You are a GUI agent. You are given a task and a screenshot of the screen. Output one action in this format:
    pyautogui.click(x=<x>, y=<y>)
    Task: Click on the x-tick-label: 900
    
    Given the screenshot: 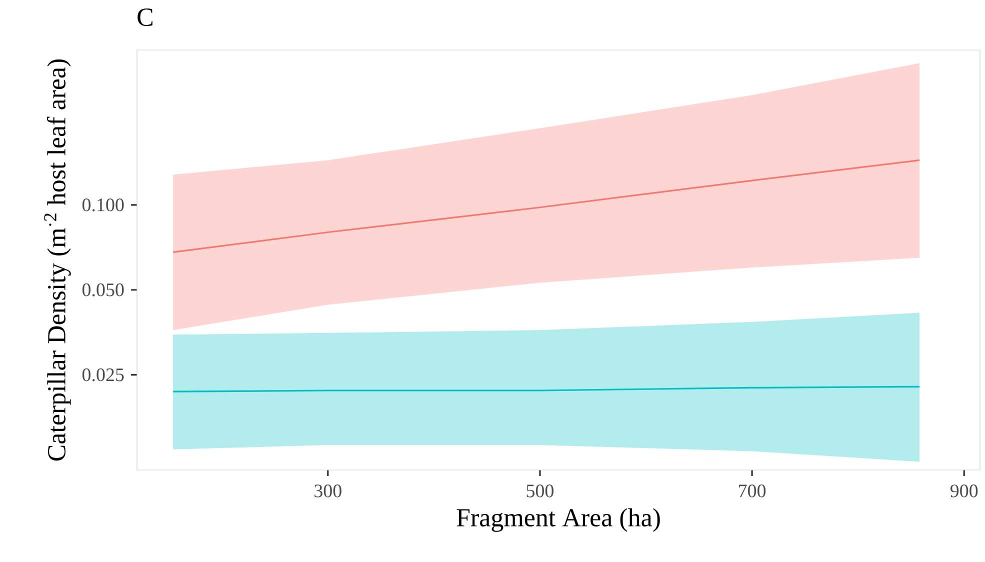 What is the action you would take?
    pyautogui.click(x=964, y=491)
    